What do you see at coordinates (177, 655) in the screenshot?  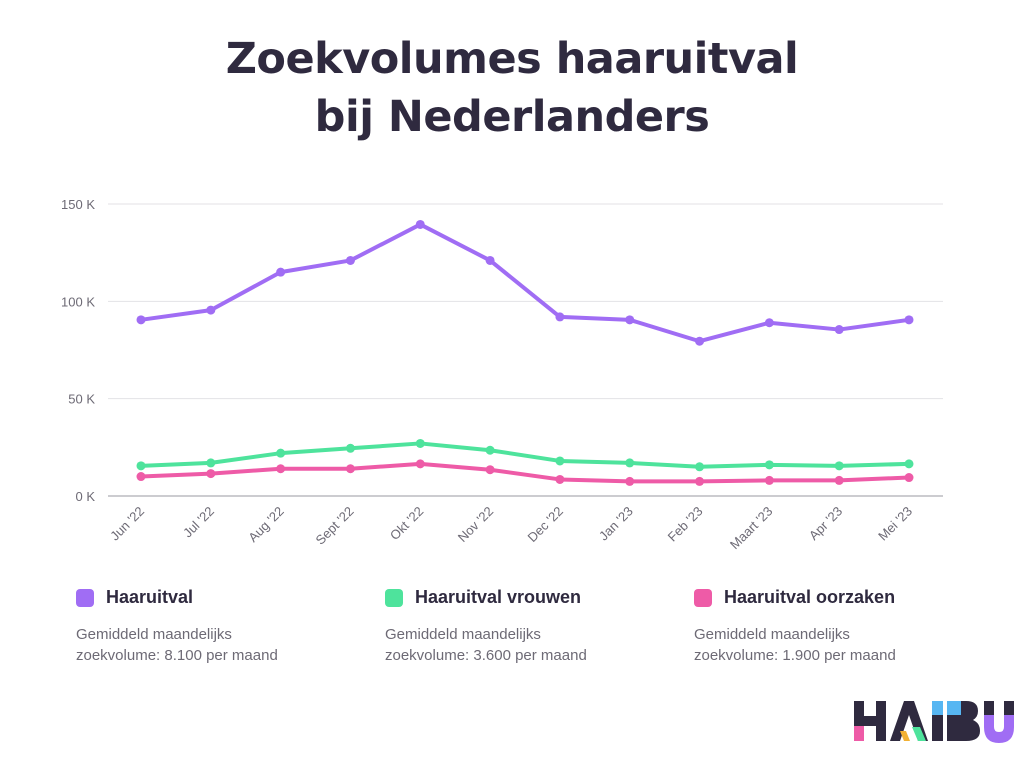 I see `legend-desc-line2: zoekvolume: 8.100 per maand` at bounding box center [177, 655].